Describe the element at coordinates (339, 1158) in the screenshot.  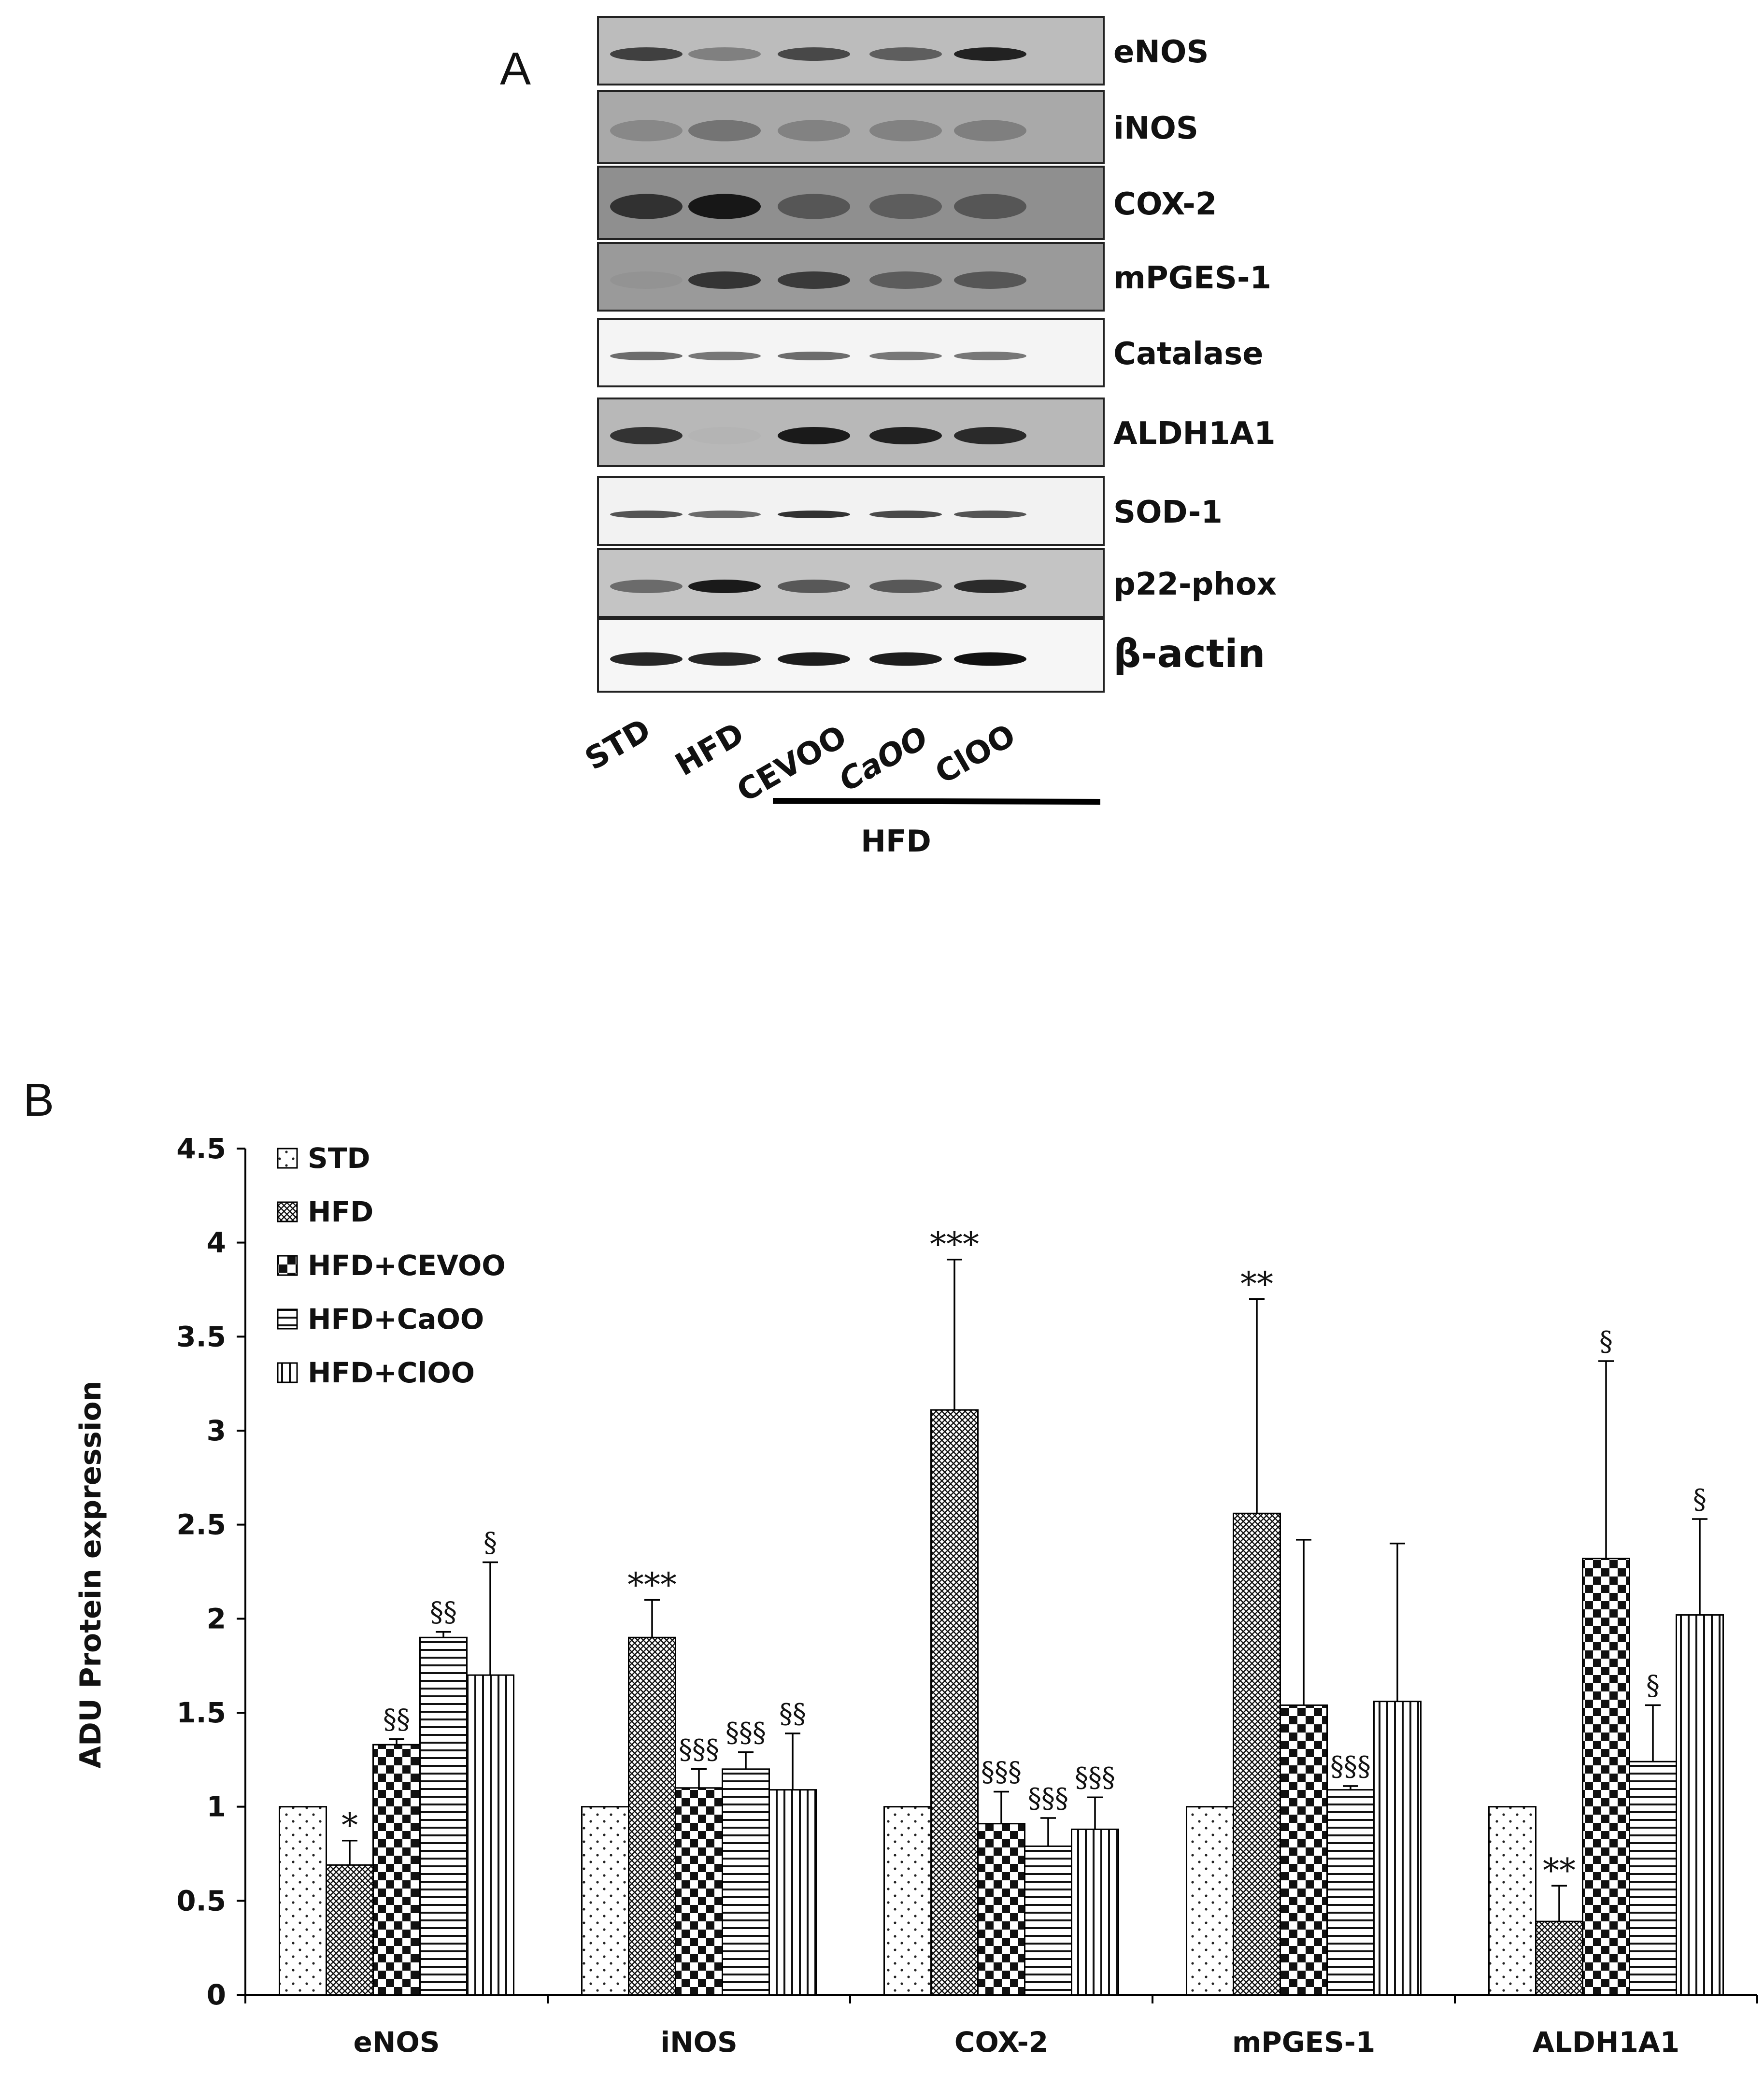
I see `legend-label: STD` at that location.